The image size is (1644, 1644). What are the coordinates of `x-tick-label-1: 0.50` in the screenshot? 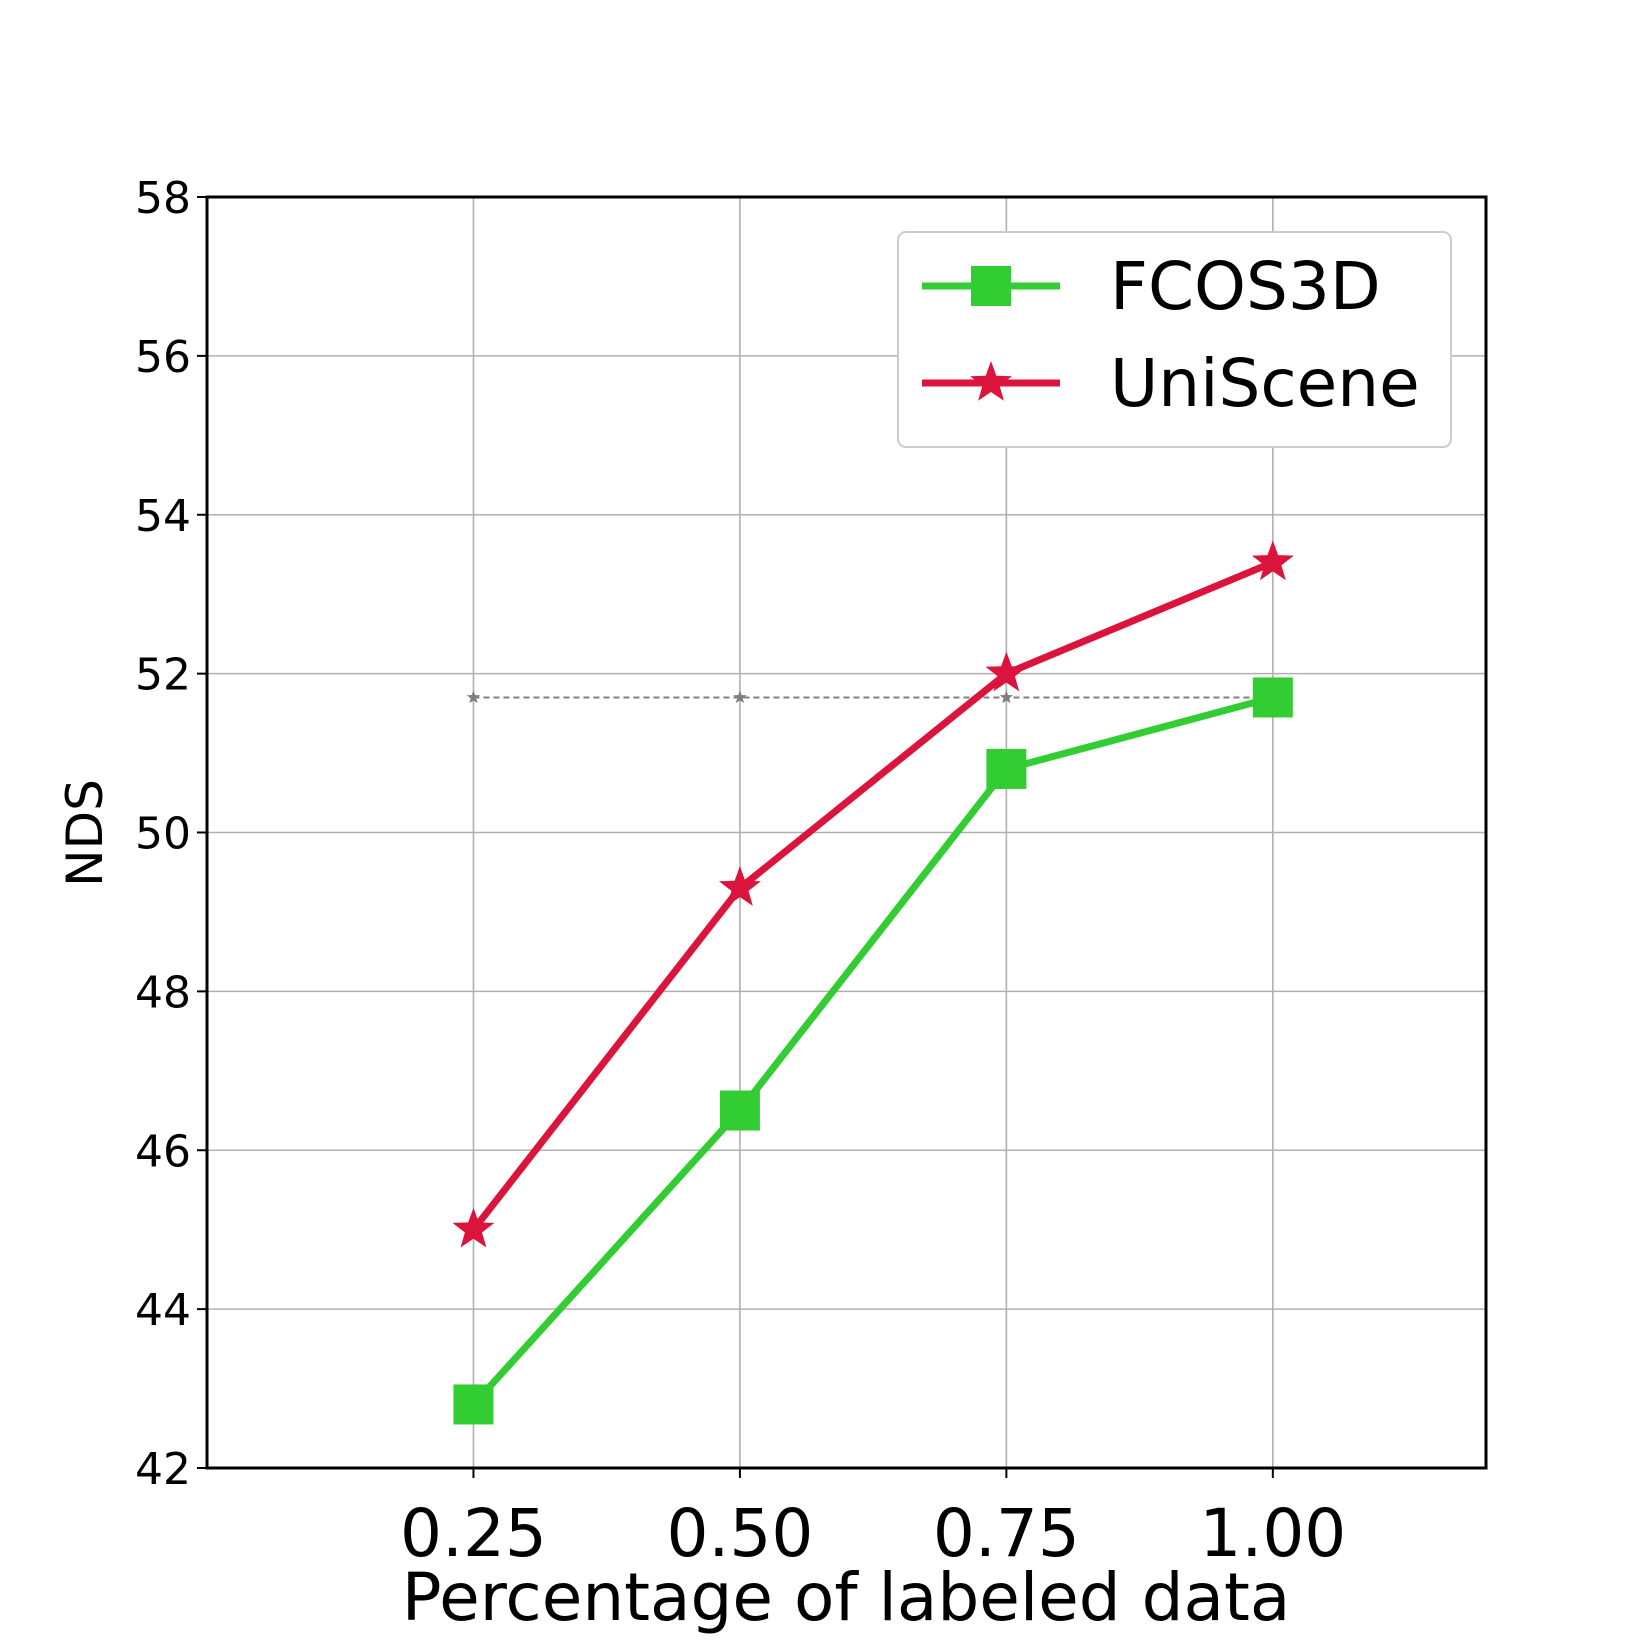 It's located at (739, 1533).